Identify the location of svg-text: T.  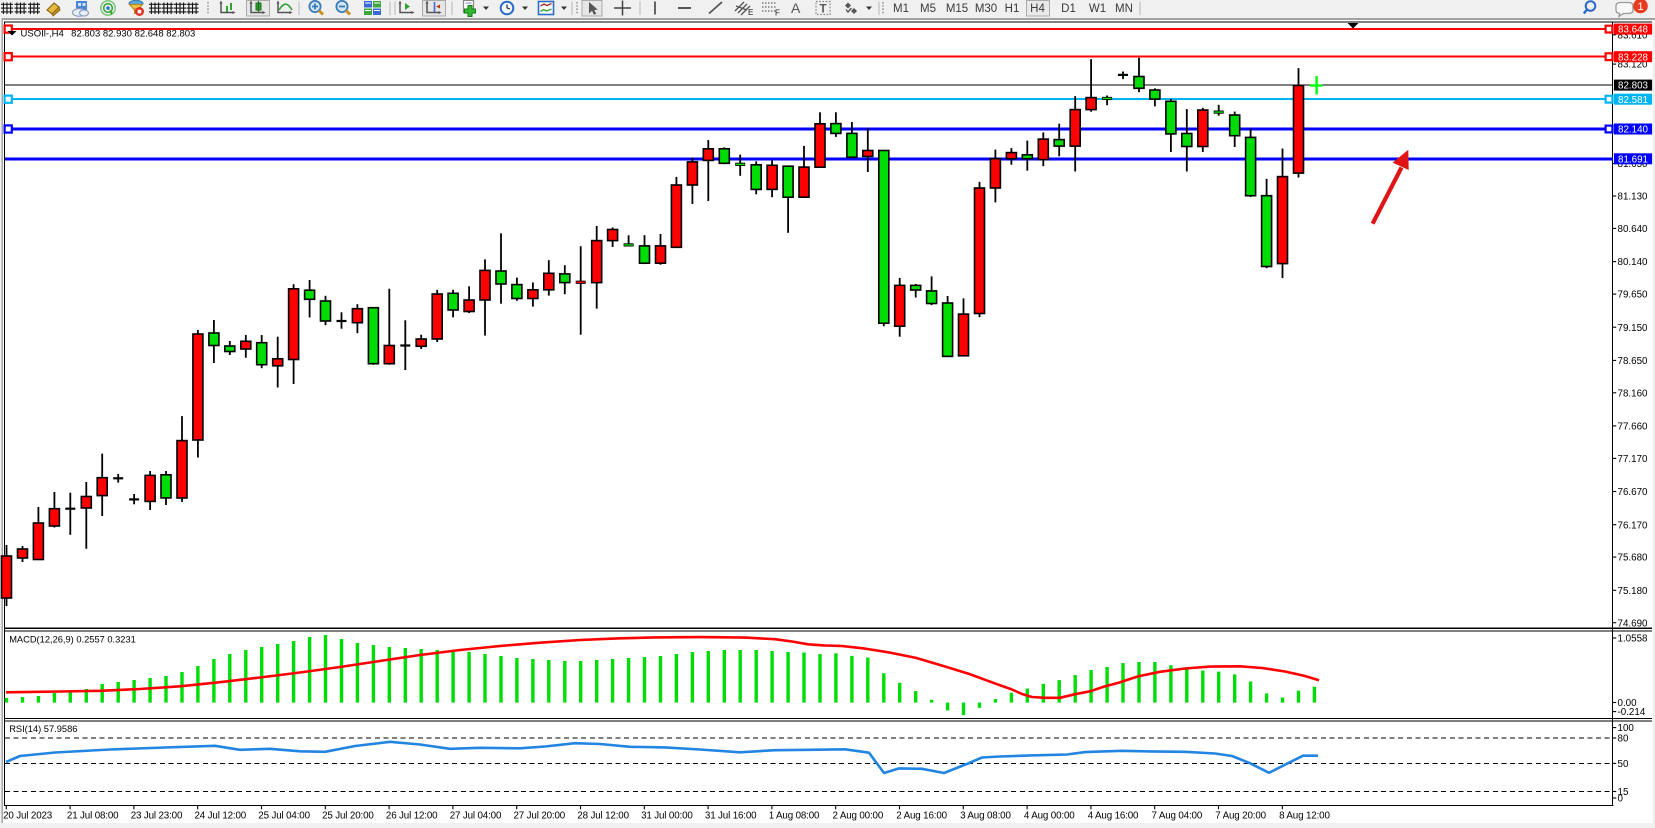
(823, 10).